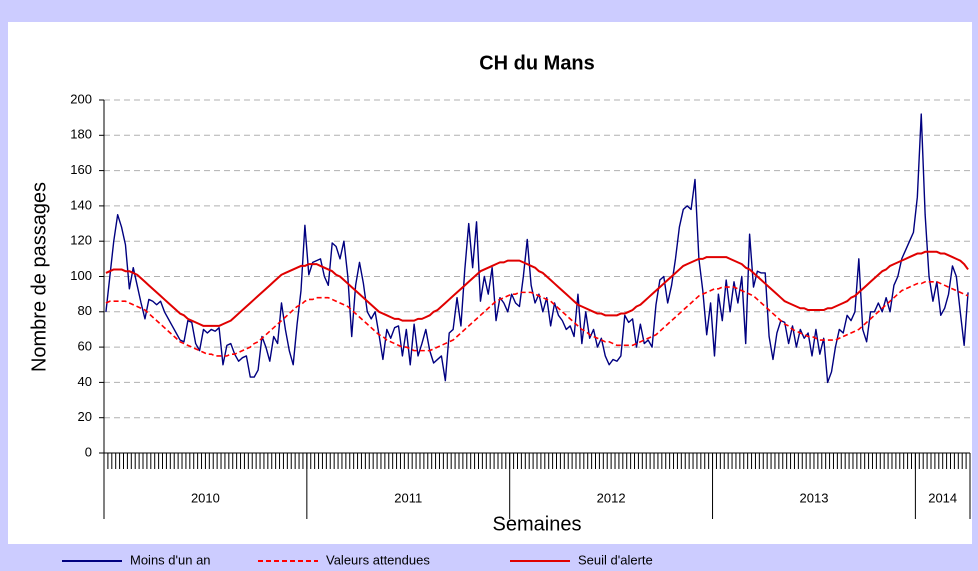 The image size is (978, 571). What do you see at coordinates (537, 63) in the screenshot?
I see `chart-title: CH du Mans` at bounding box center [537, 63].